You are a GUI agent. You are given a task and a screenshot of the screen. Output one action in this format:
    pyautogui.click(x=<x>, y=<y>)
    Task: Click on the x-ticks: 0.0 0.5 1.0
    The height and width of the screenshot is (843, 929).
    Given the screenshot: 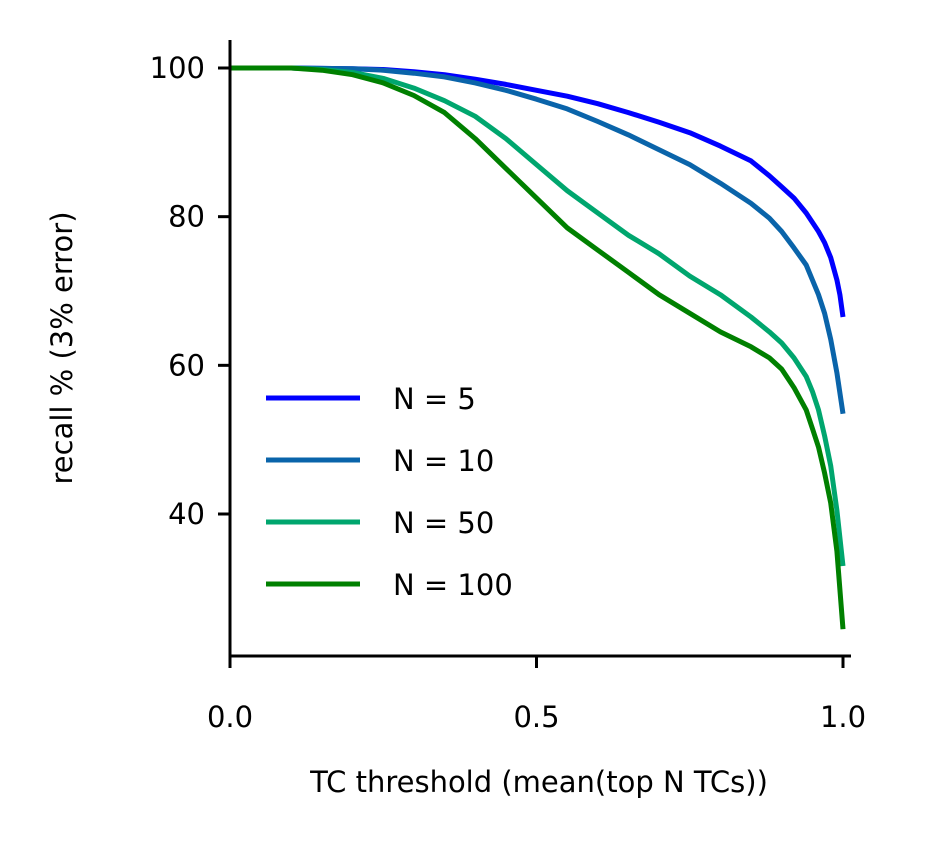 What is the action you would take?
    pyautogui.click(x=536, y=695)
    